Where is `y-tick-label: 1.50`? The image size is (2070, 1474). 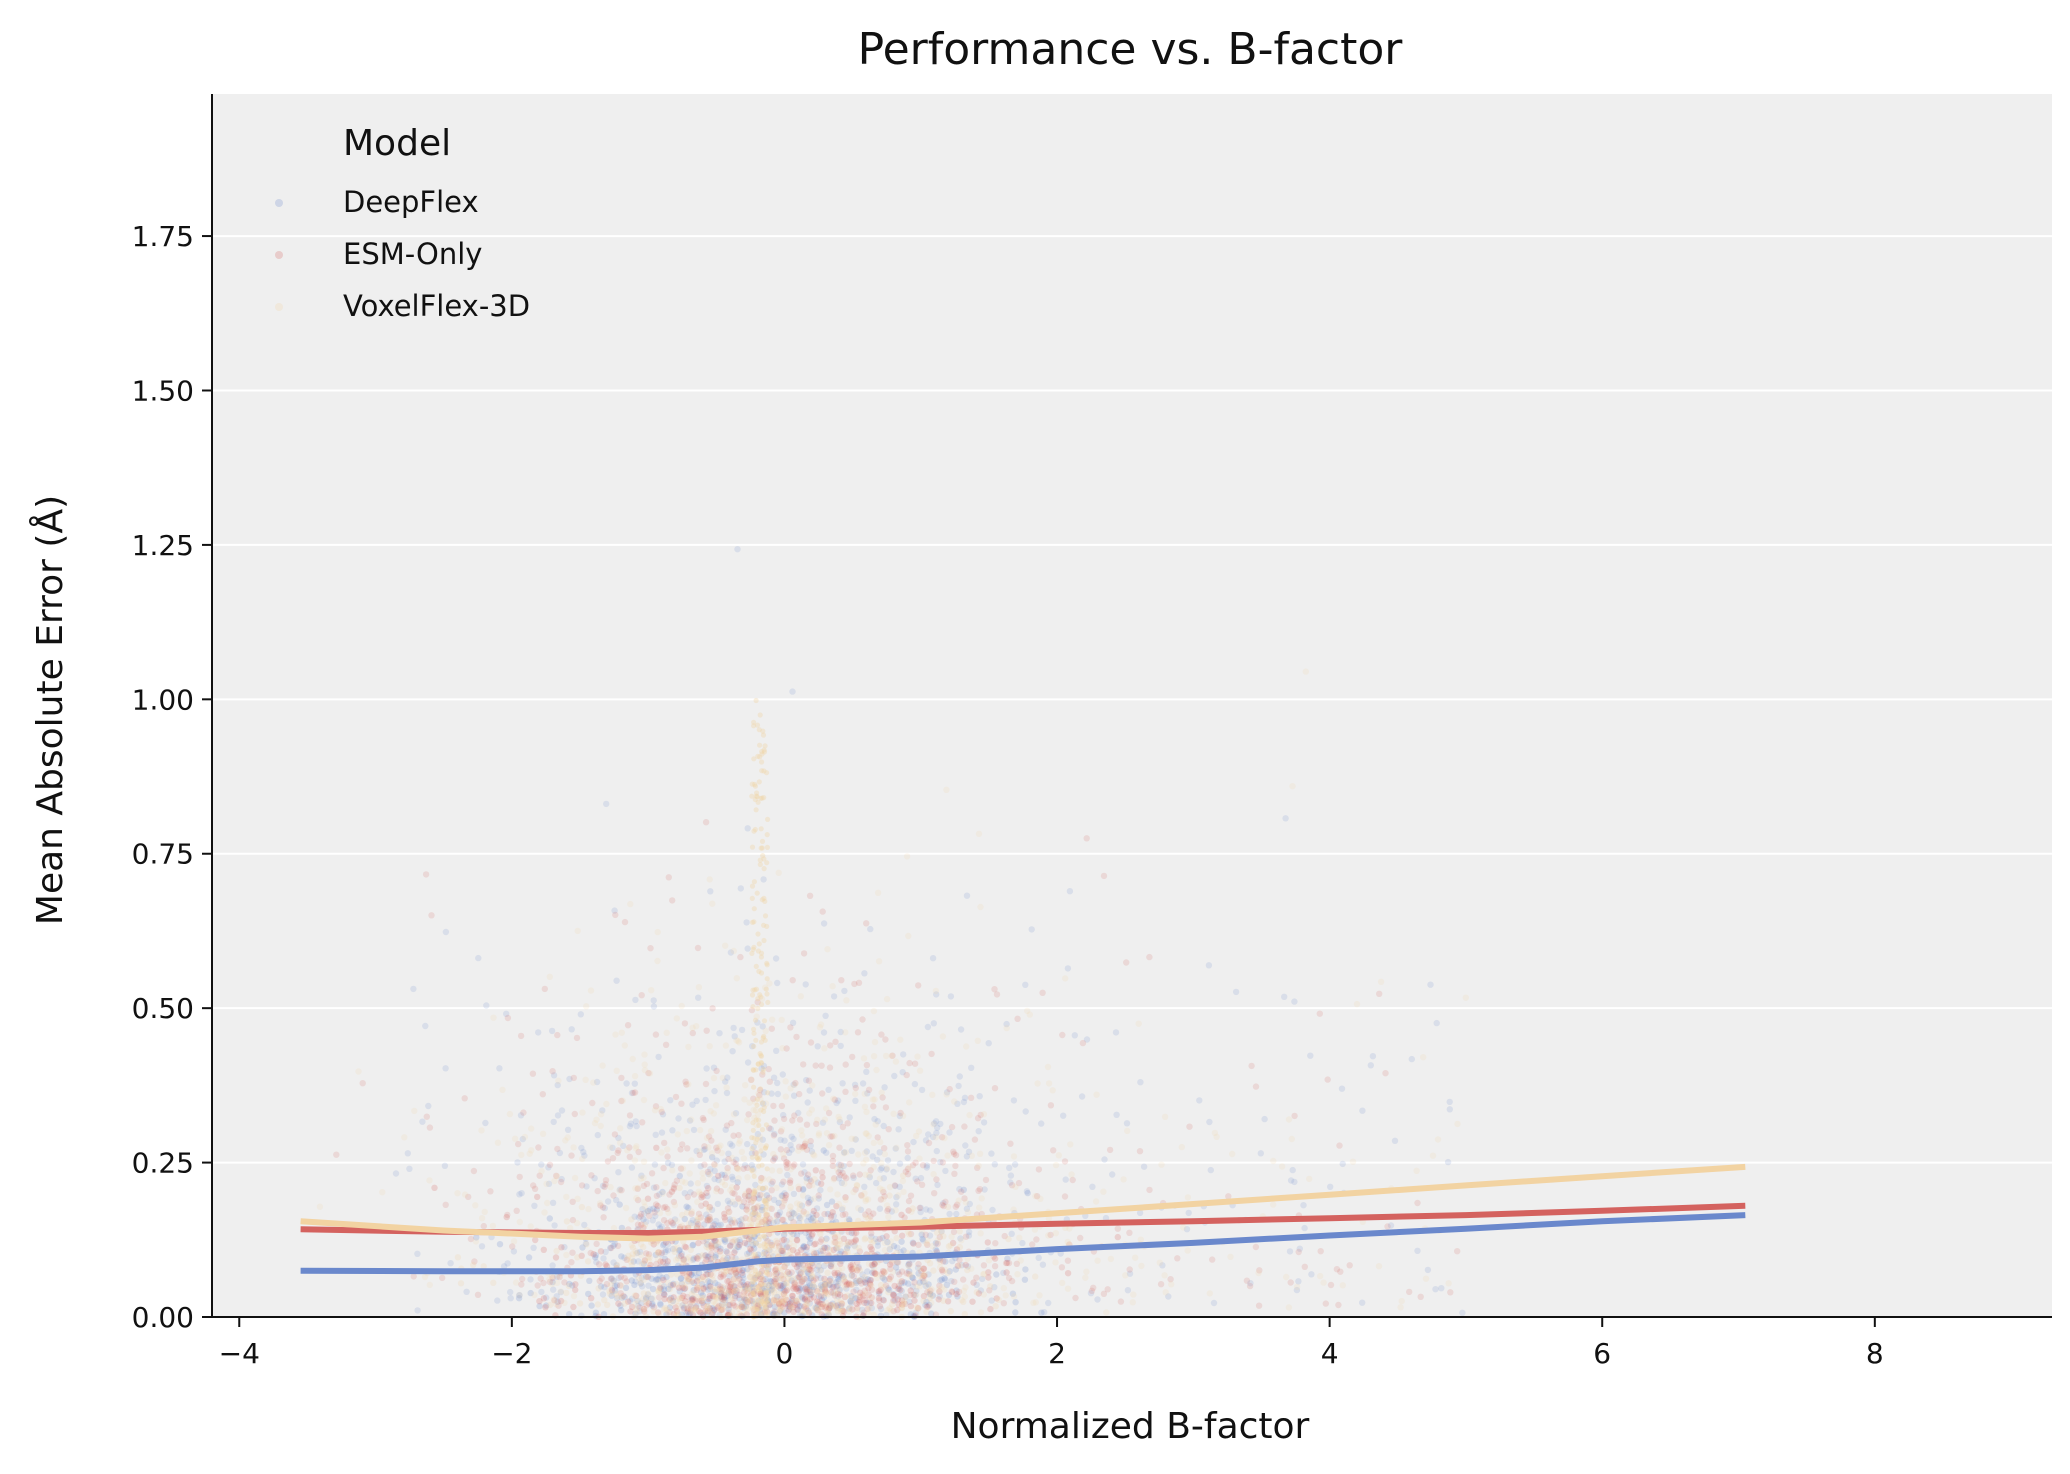
y-tick-label: 1.50 is located at coordinates (163, 390).